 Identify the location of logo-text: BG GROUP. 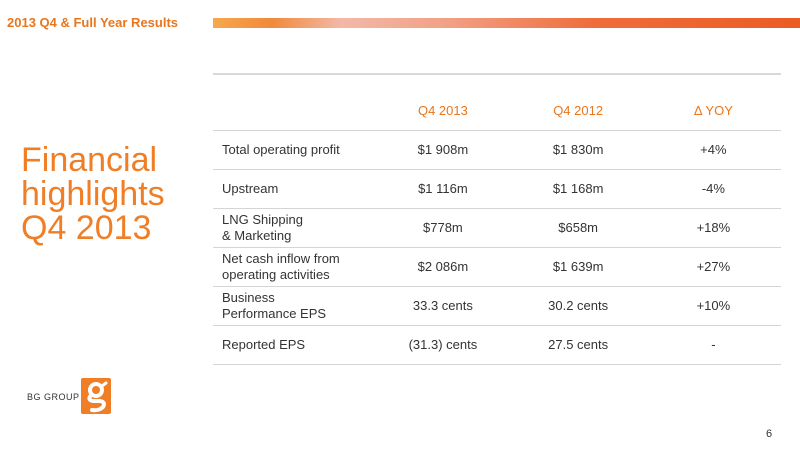
(53, 397).